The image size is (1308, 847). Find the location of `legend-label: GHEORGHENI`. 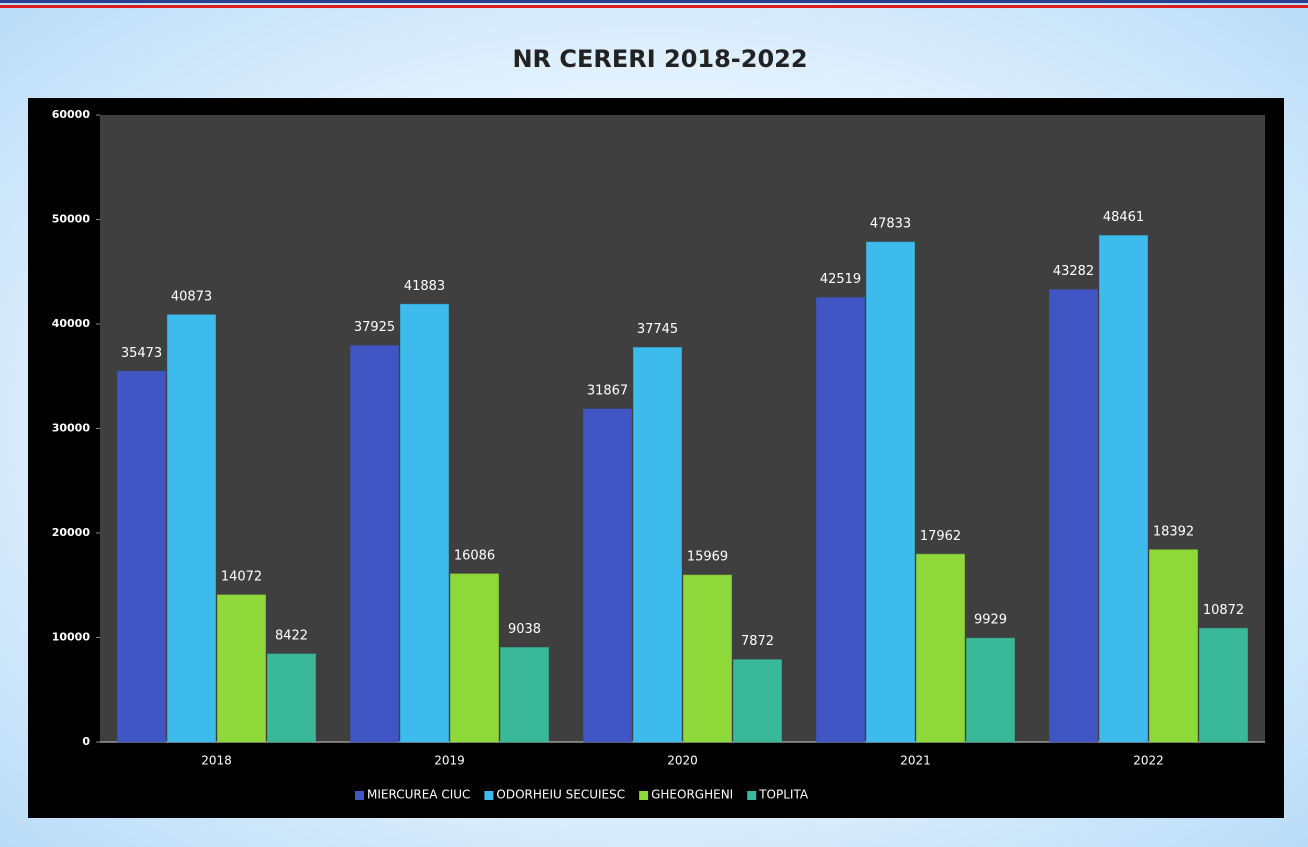

legend-label: GHEORGHENI is located at coordinates (692, 795).